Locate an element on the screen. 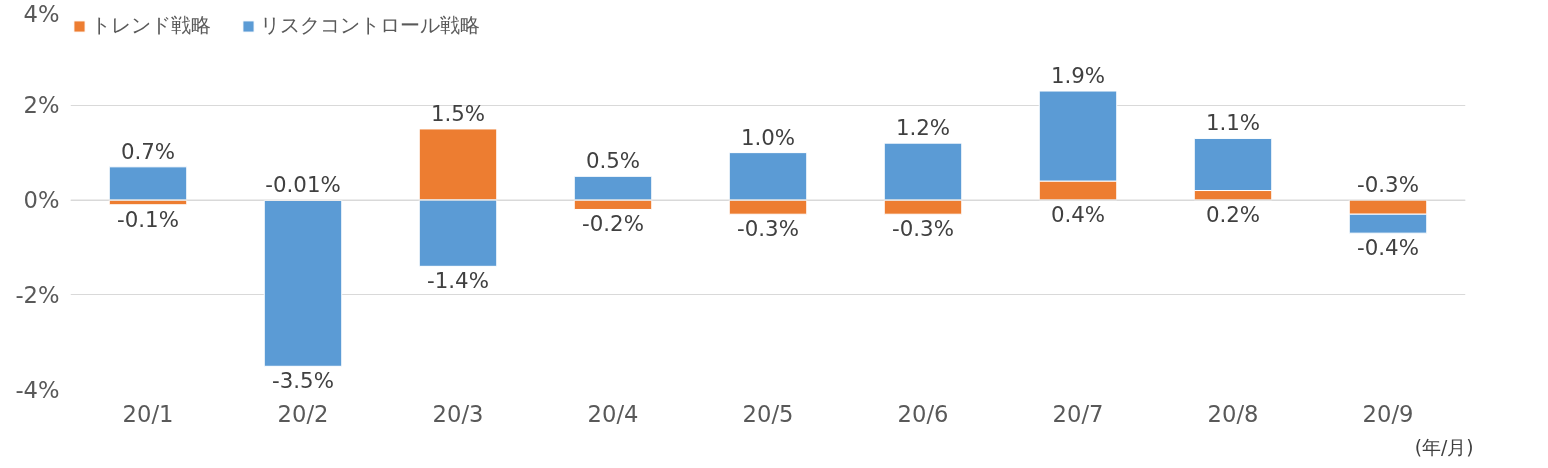 This screenshot has height=468, width=1548. x-tick-label: 20/3 is located at coordinates (458, 413).